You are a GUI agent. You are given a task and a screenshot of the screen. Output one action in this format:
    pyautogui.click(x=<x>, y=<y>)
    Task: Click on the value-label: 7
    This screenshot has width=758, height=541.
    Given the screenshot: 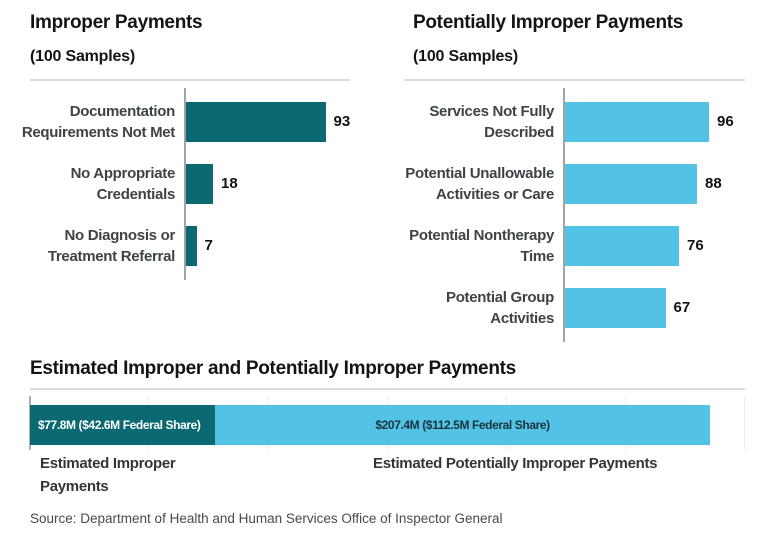 What is the action you would take?
    pyautogui.click(x=208, y=245)
    